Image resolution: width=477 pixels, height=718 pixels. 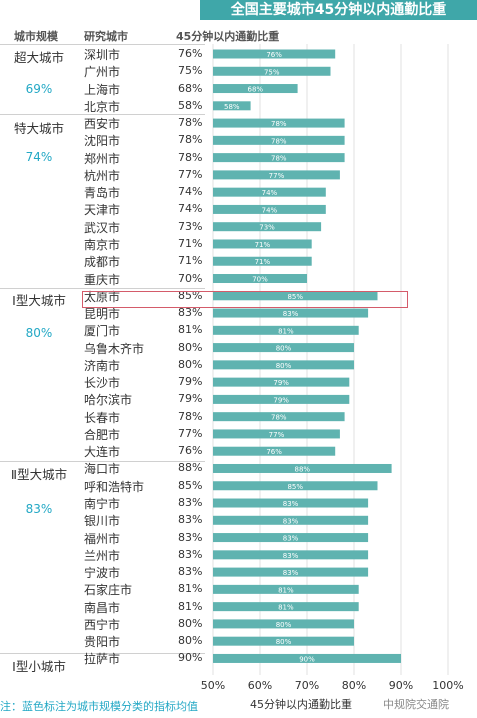 What do you see at coordinates (102, 55) in the screenshot?
I see `city-label: 深圳市` at bounding box center [102, 55].